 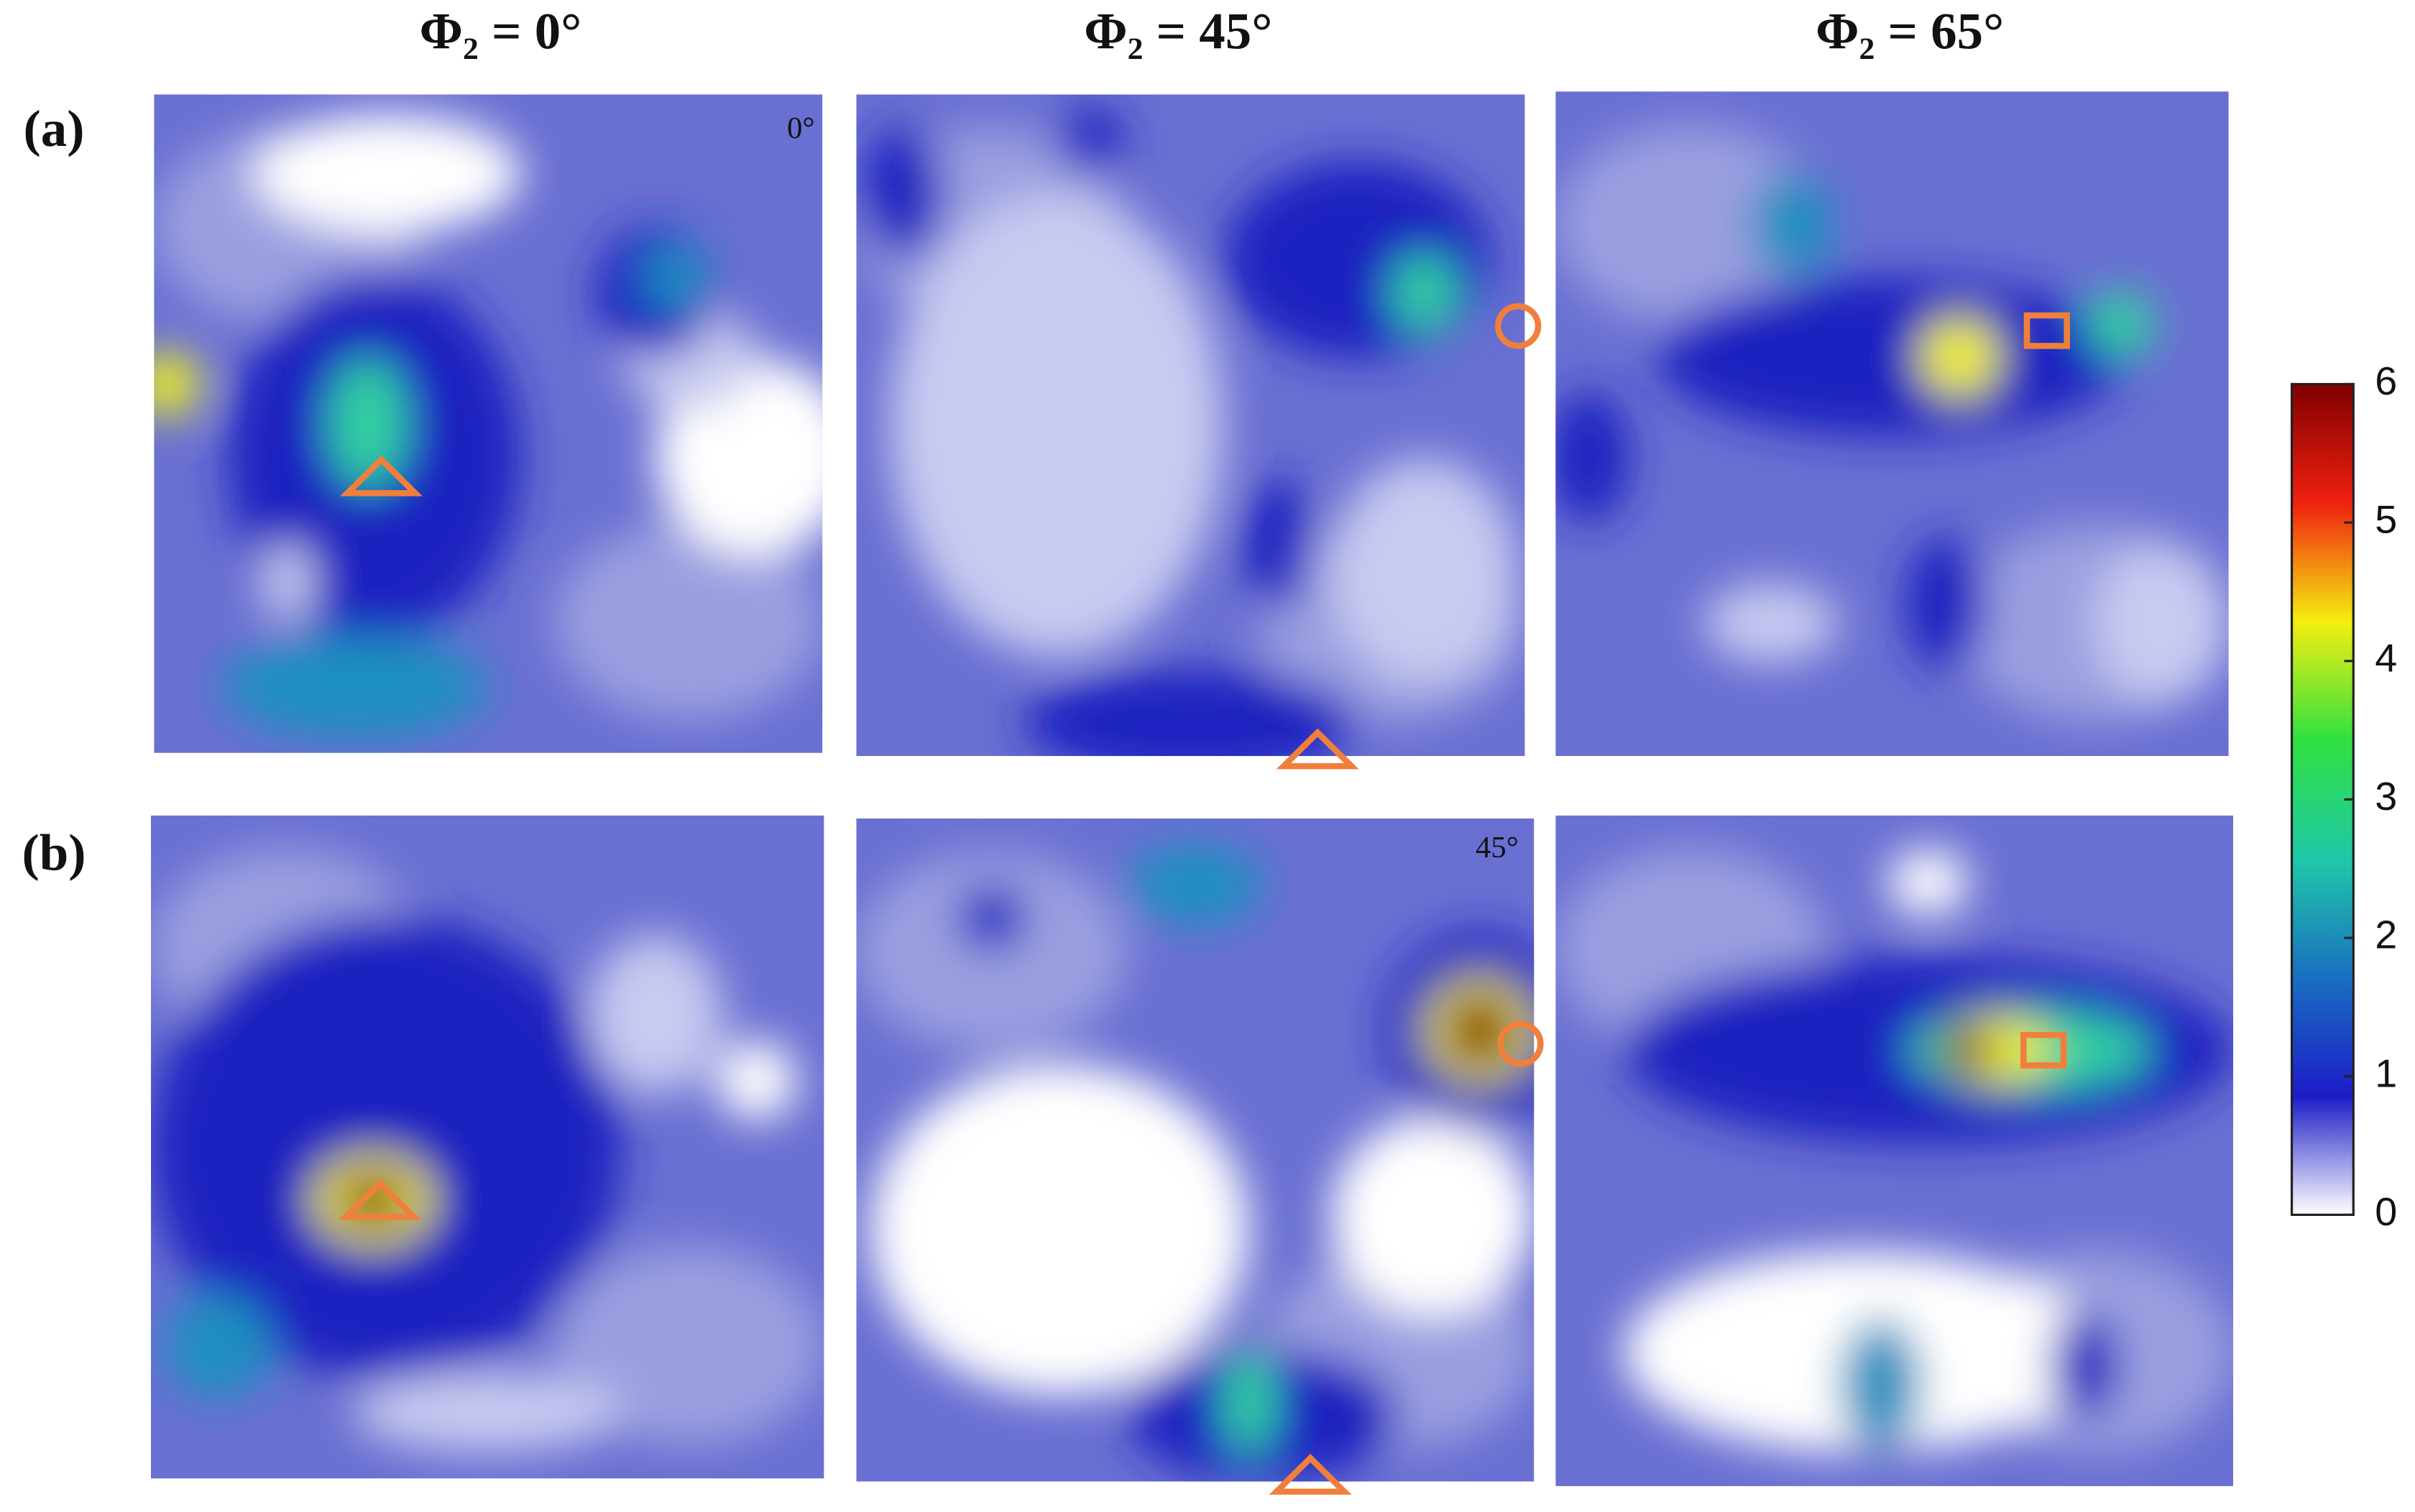 What do you see at coordinates (2386, 381) in the screenshot?
I see `colorbar-tick-label: 6` at bounding box center [2386, 381].